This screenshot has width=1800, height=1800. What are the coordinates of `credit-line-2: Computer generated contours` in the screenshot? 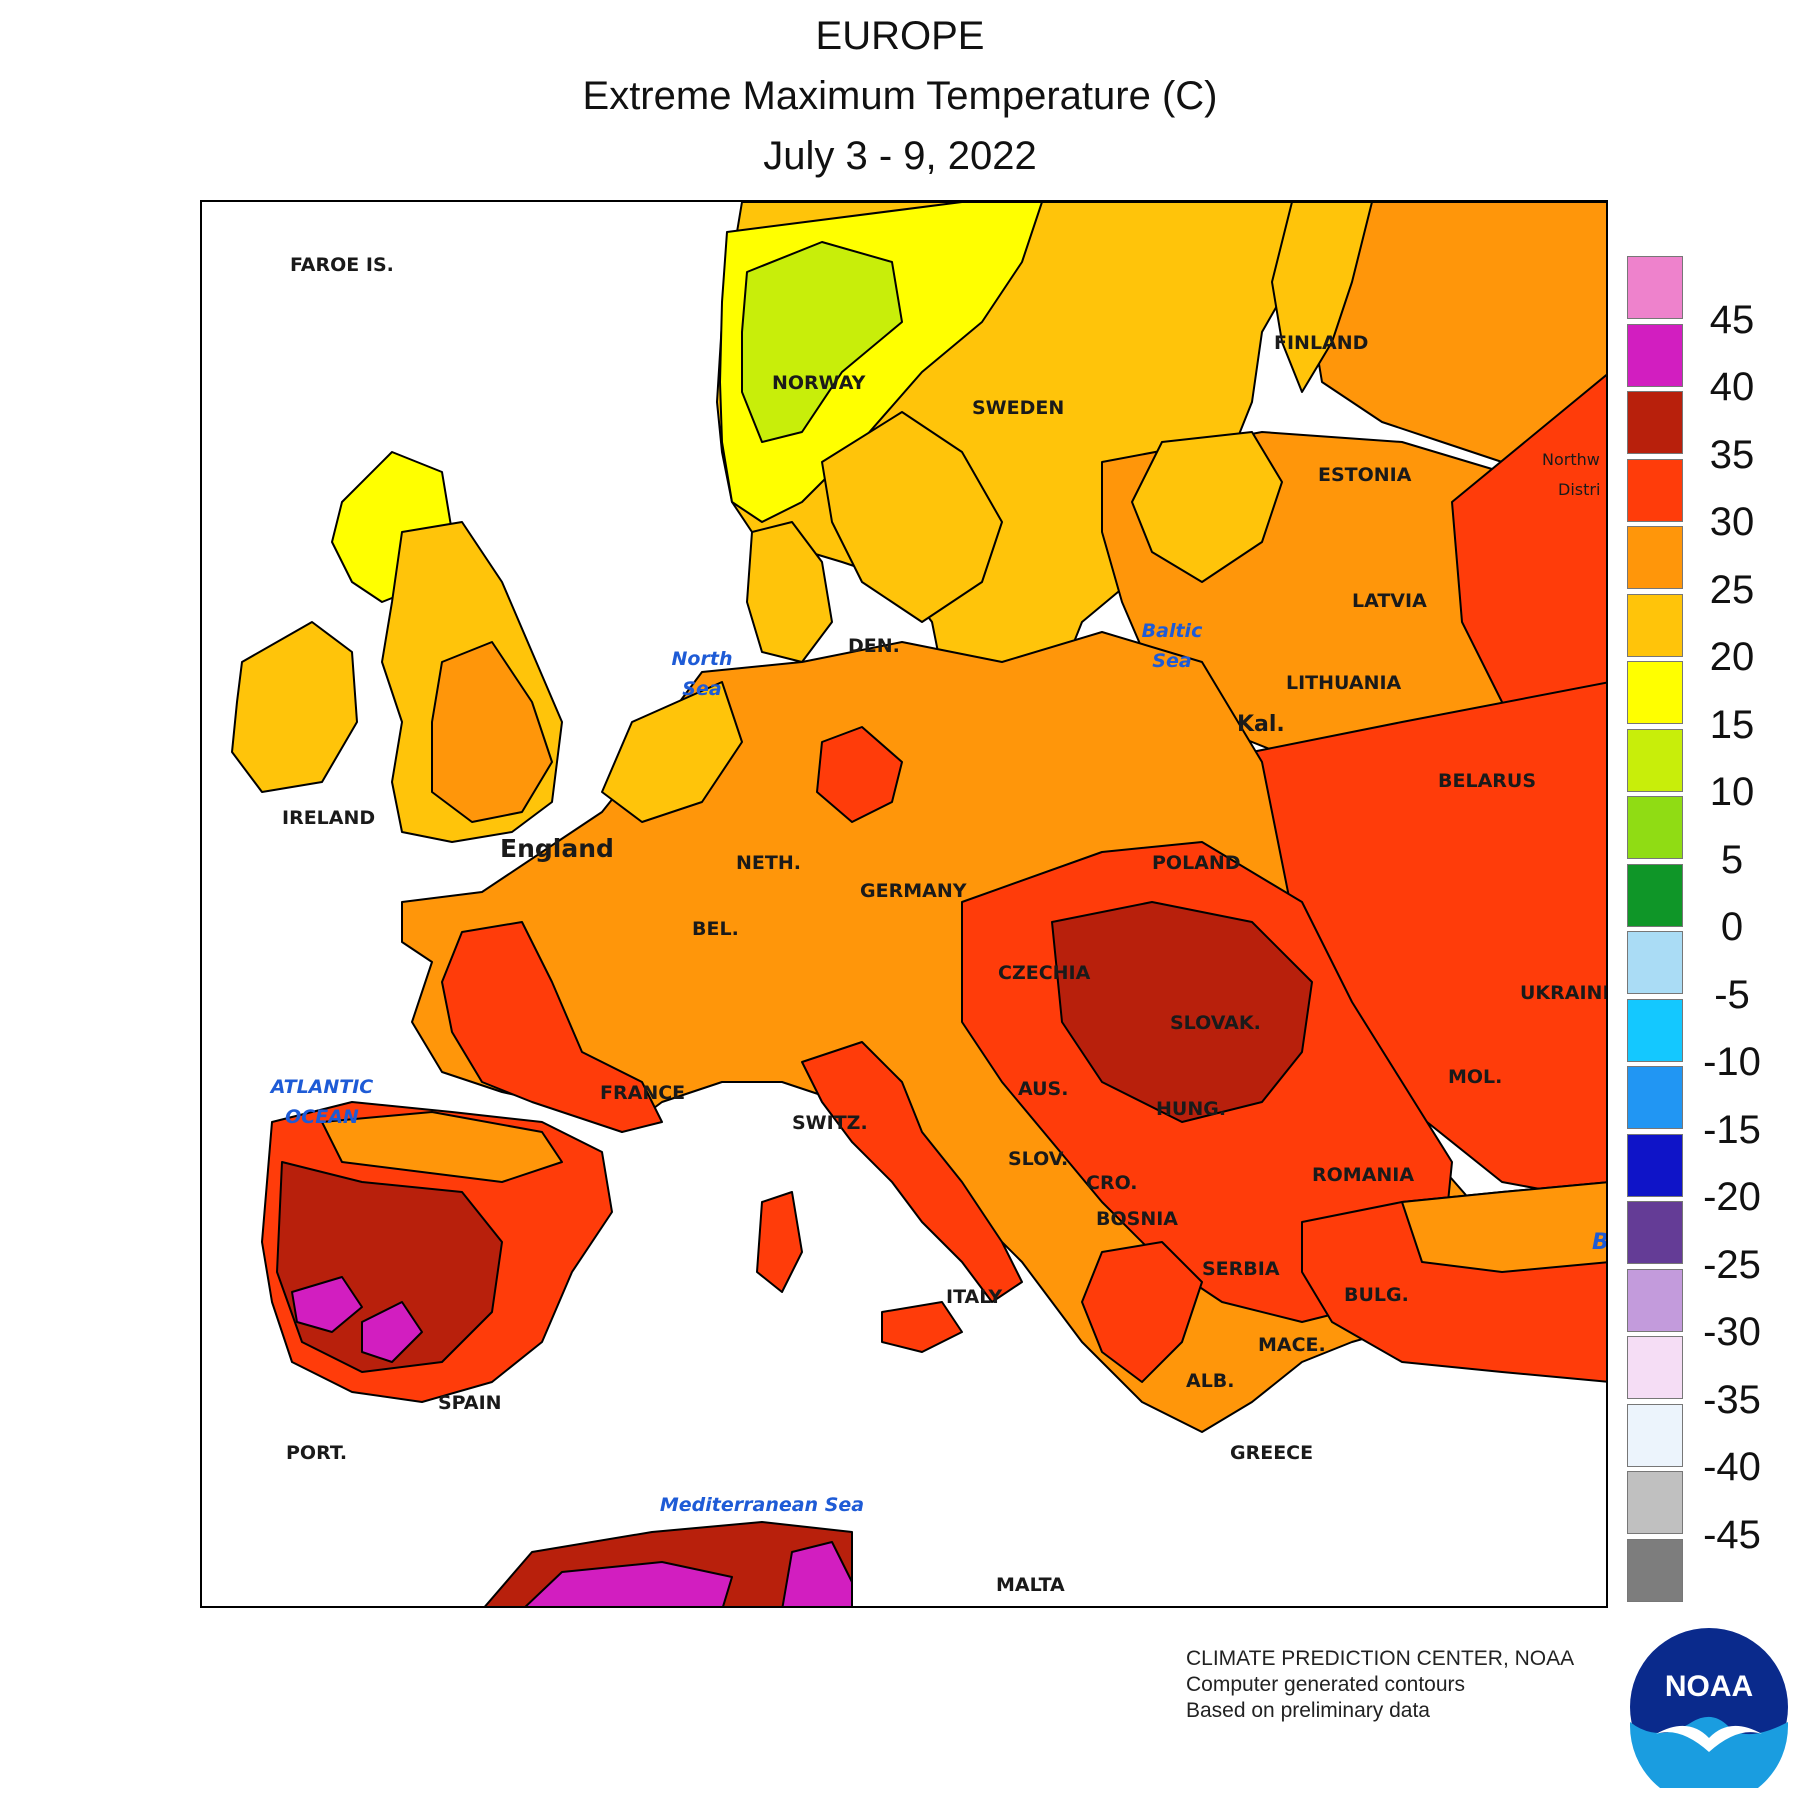 It's located at (1325, 1684).